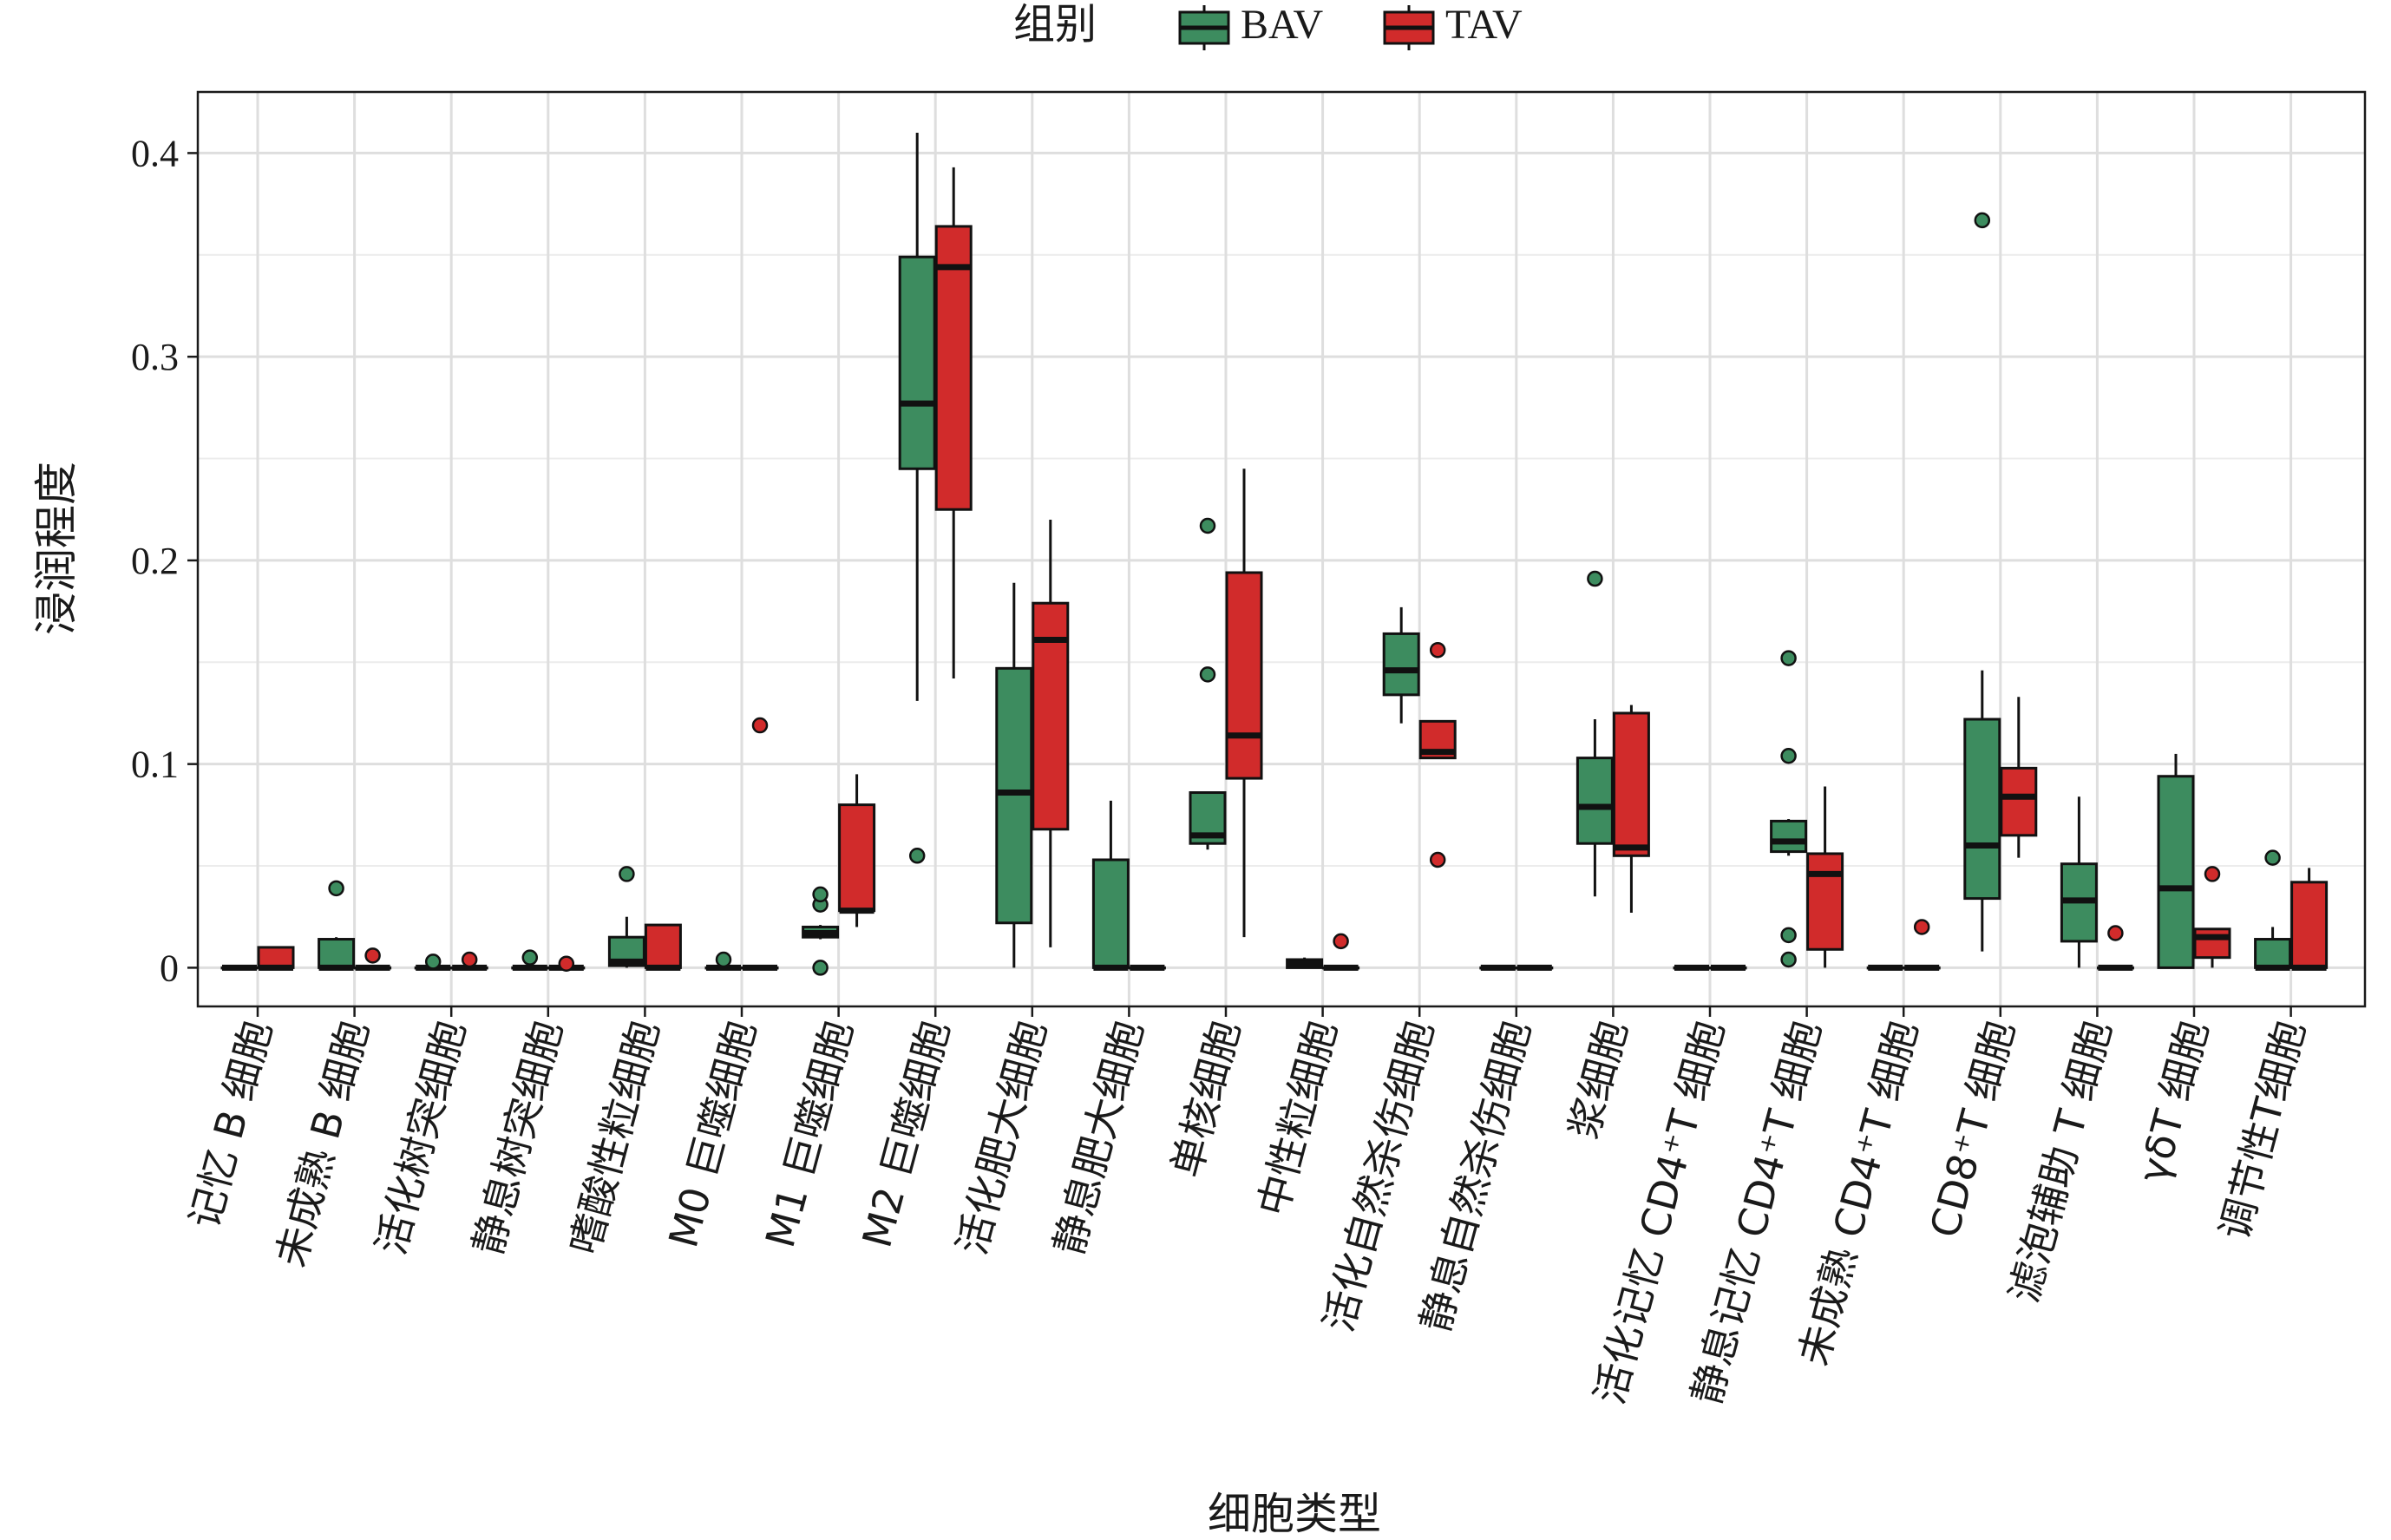 This screenshot has height=1540, width=2391. Describe the element at coordinates (169, 968) in the screenshot. I see `y-tick-label: 0` at that location.